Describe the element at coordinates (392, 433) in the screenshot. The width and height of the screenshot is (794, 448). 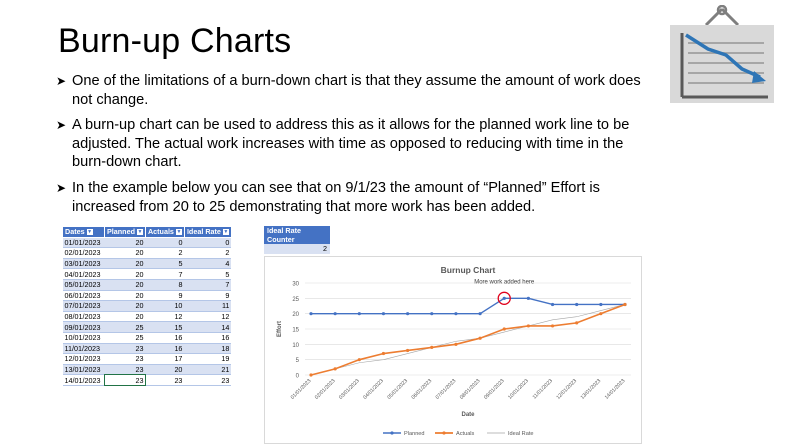
I see `legend-marker-planned` at that location.